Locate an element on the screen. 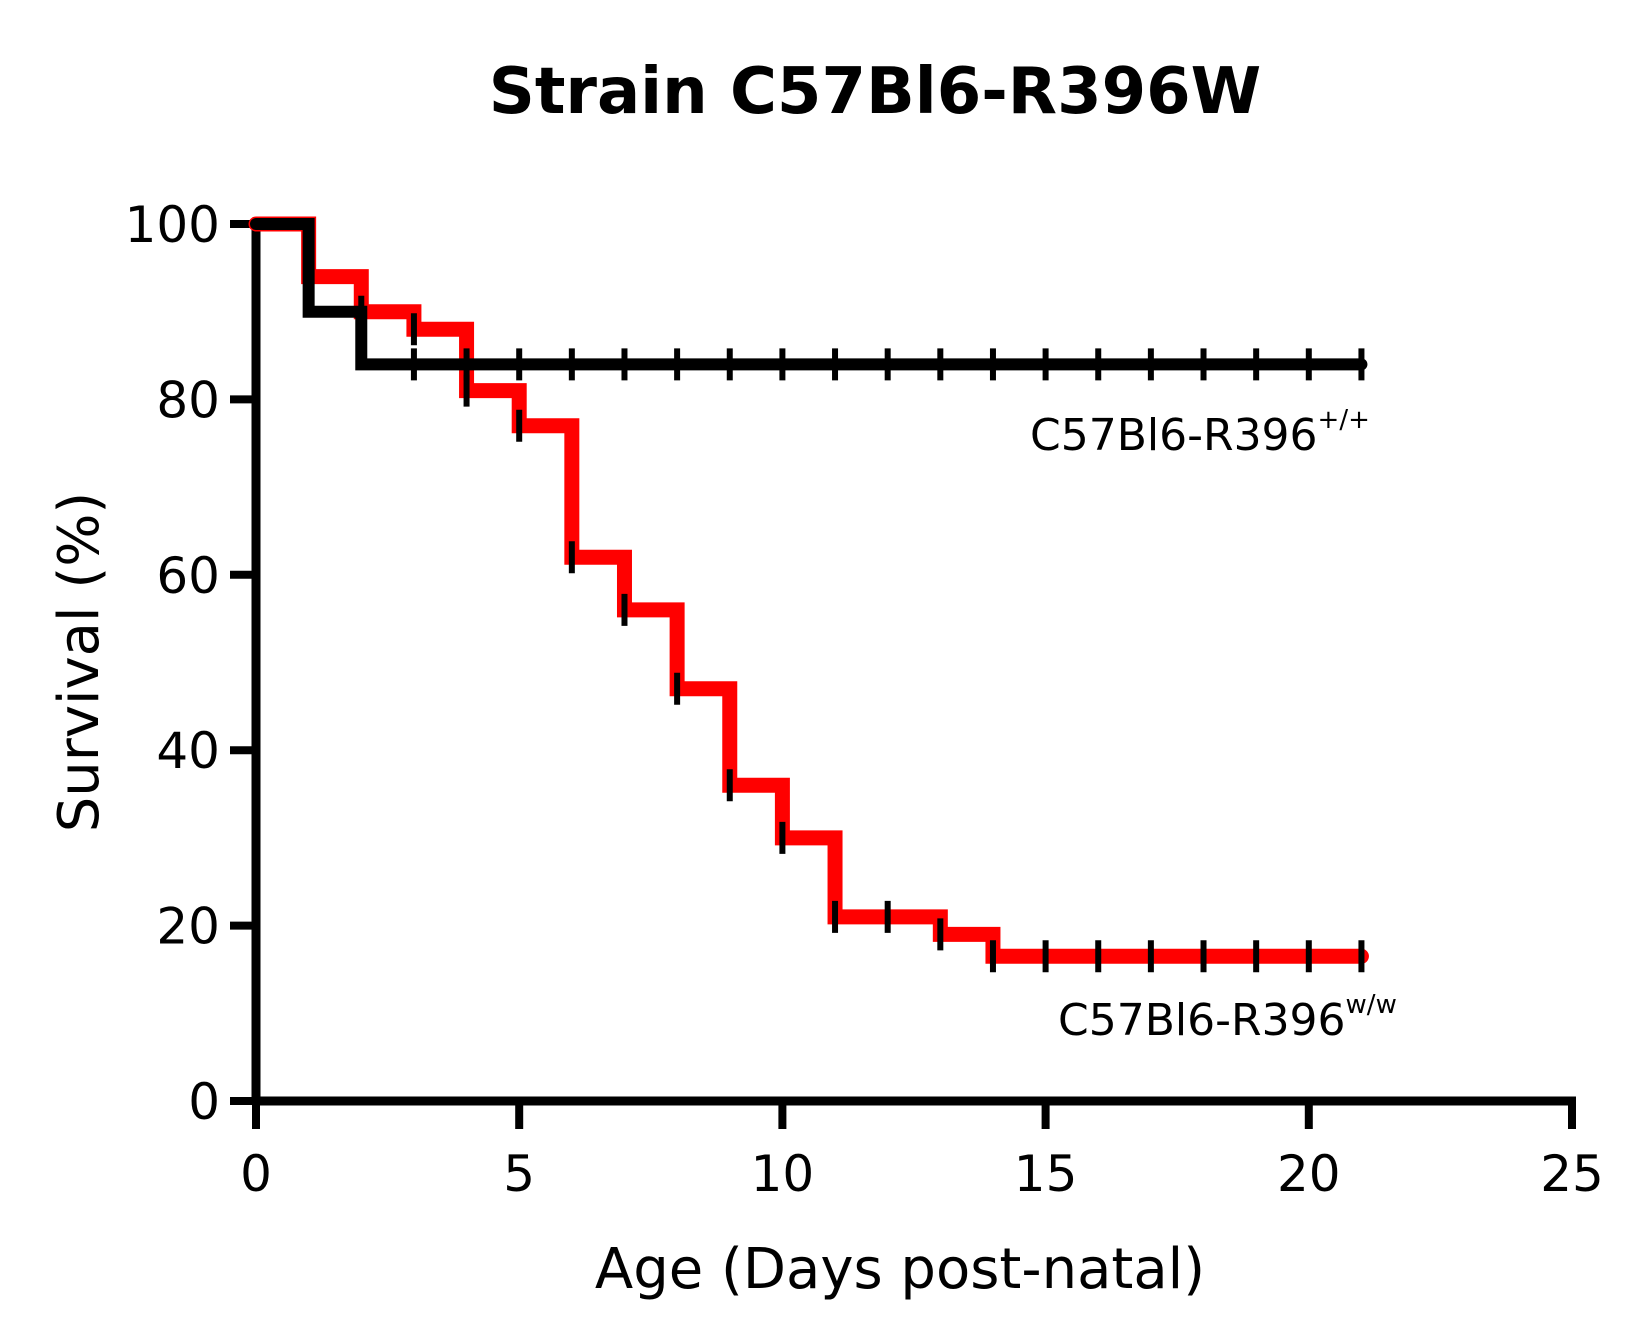  x-tick-label: 15 is located at coordinates (1046, 1174).